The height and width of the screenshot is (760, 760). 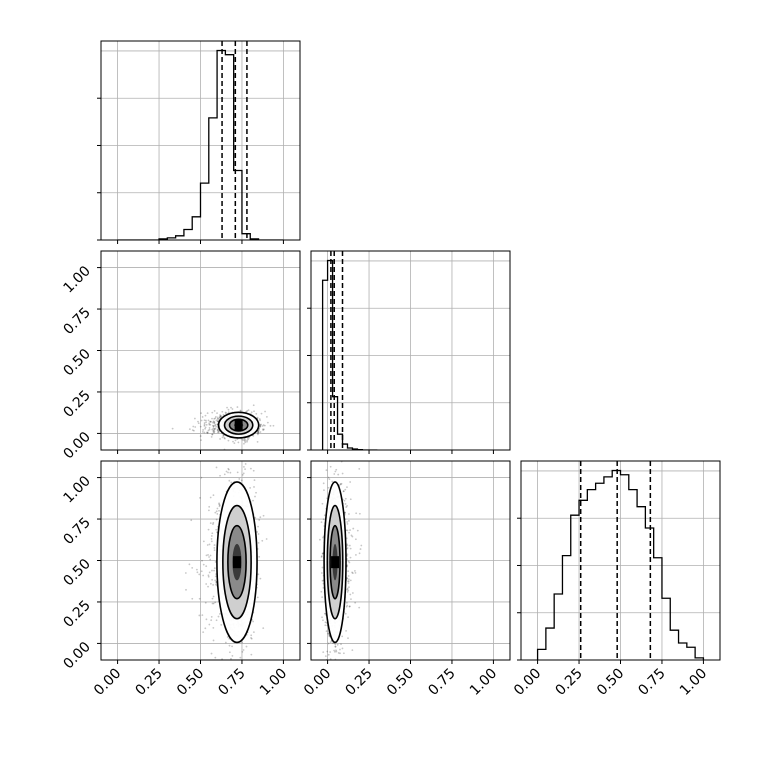 What do you see at coordinates (317, 682) in the screenshot?
I see `x-tick-label: 0.00` at bounding box center [317, 682].